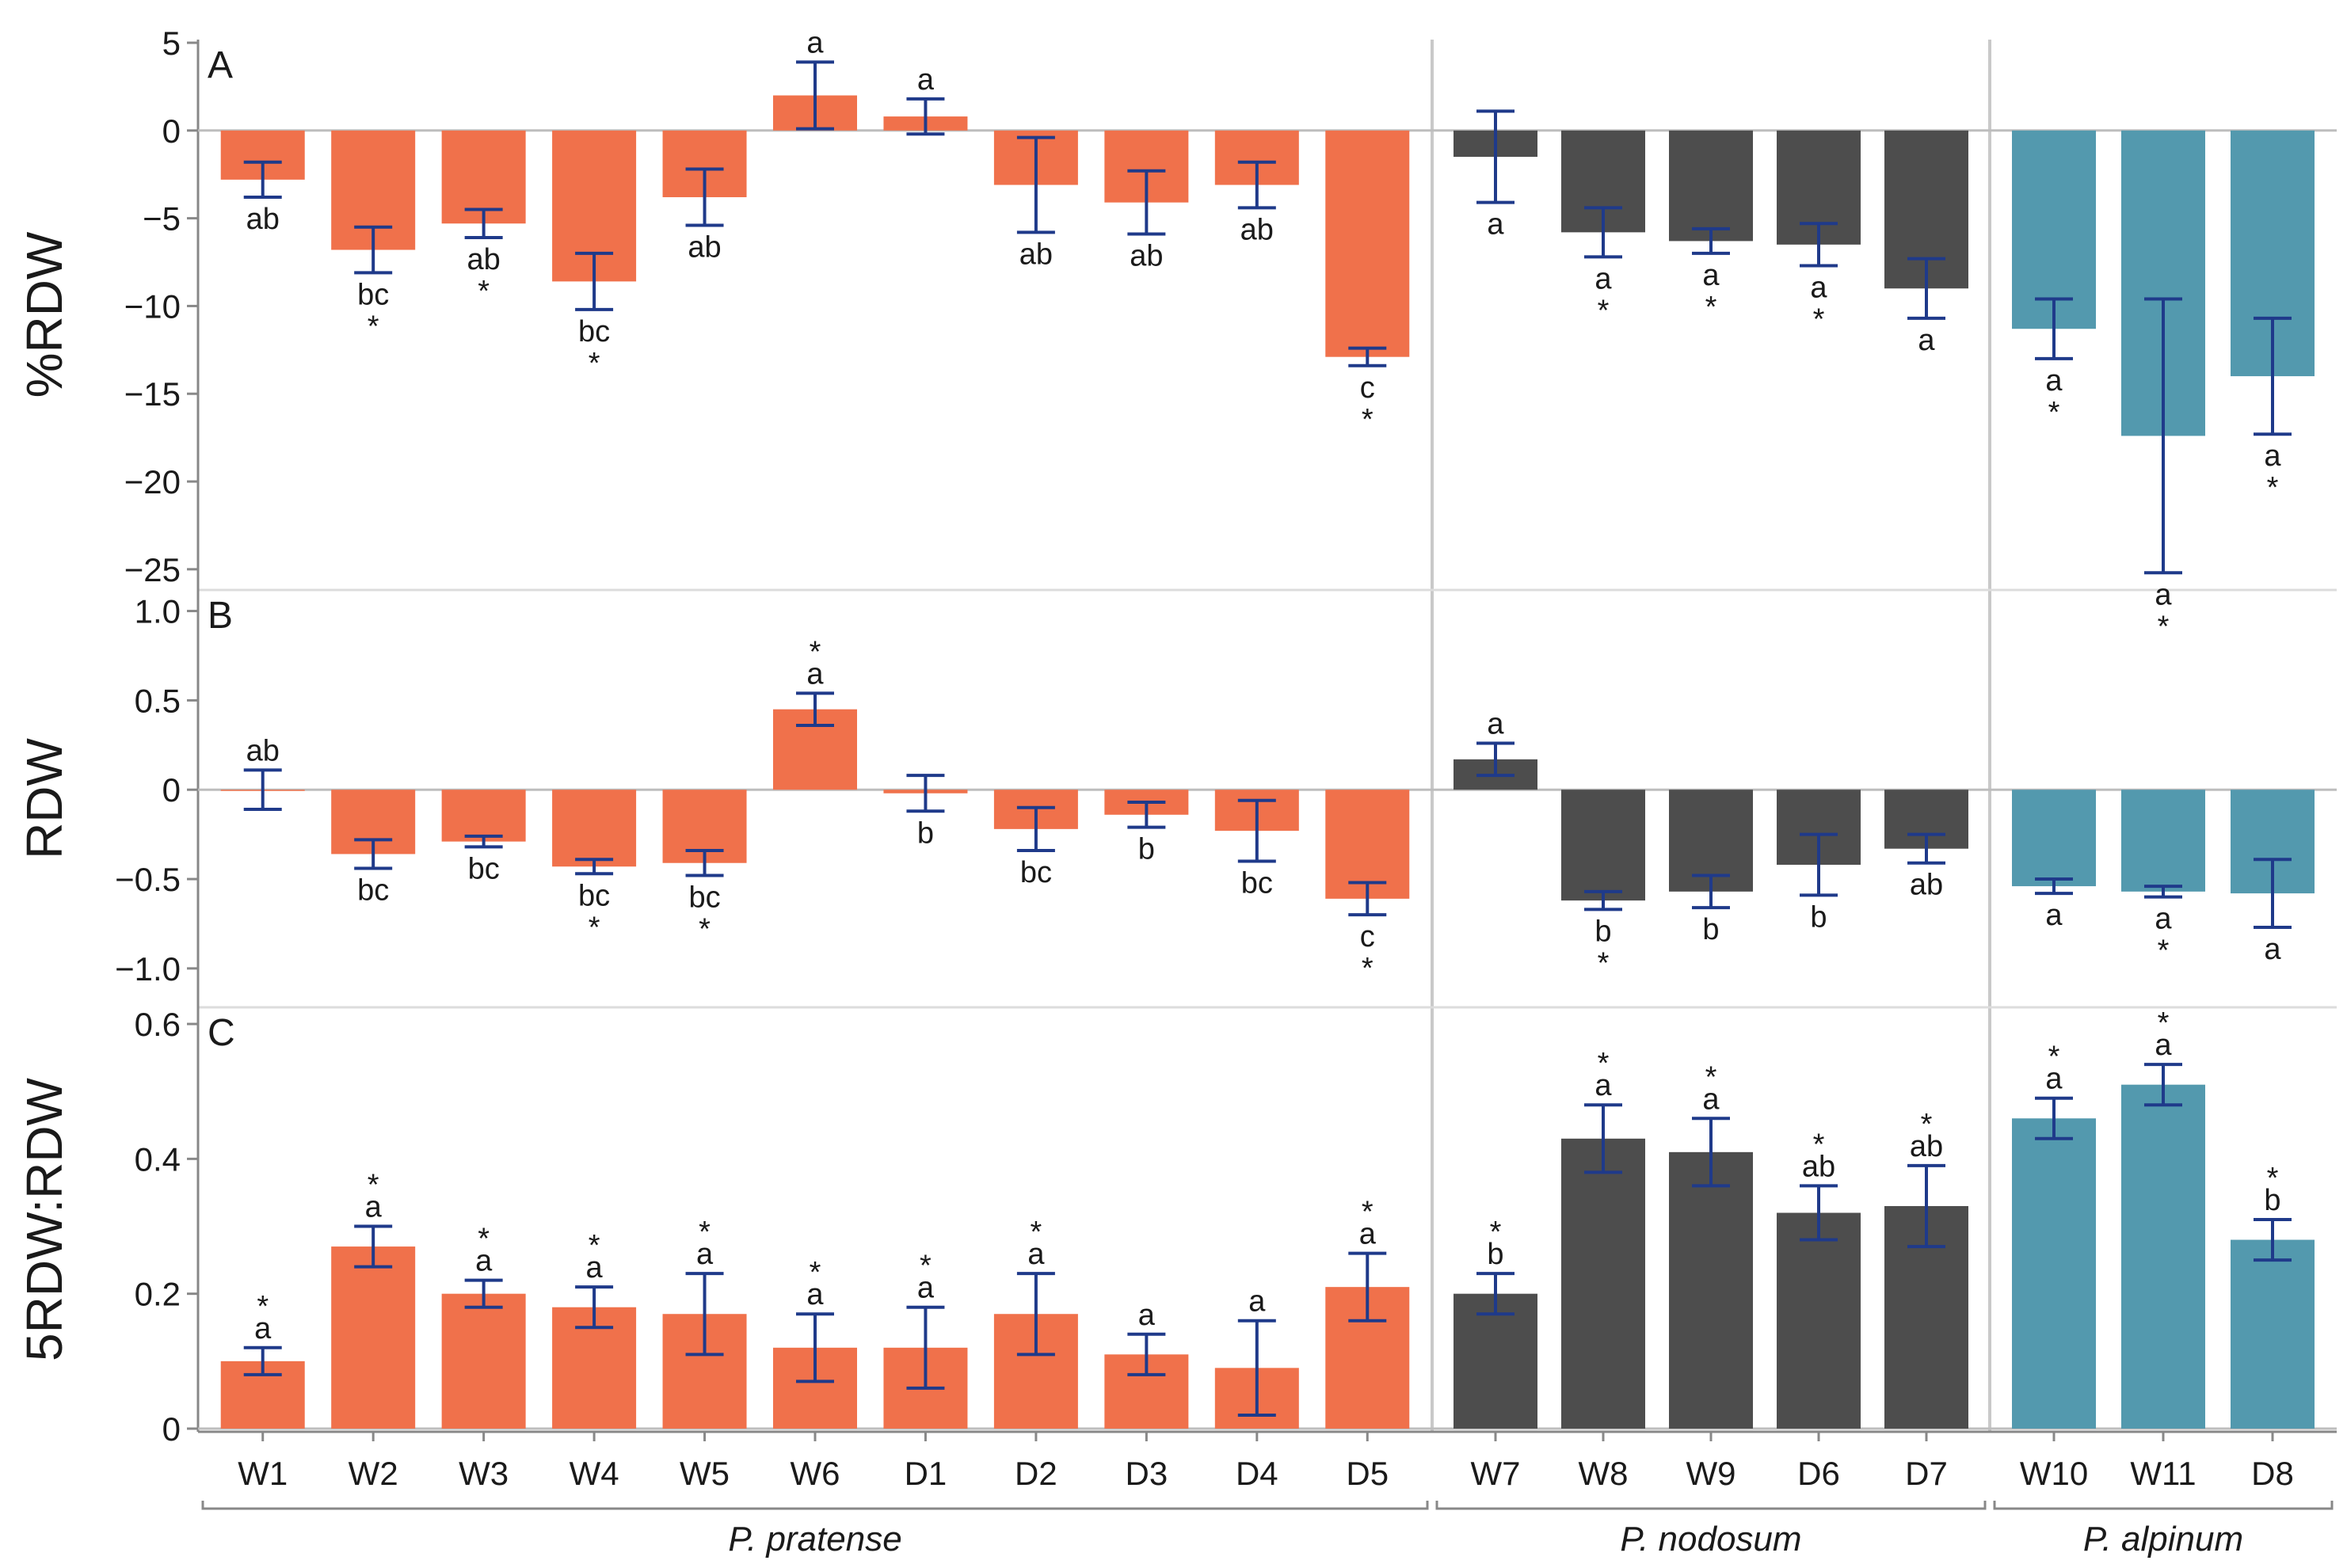  Describe the element at coordinates (2163, 841) in the screenshot. I see `bar-B-W11` at that location.